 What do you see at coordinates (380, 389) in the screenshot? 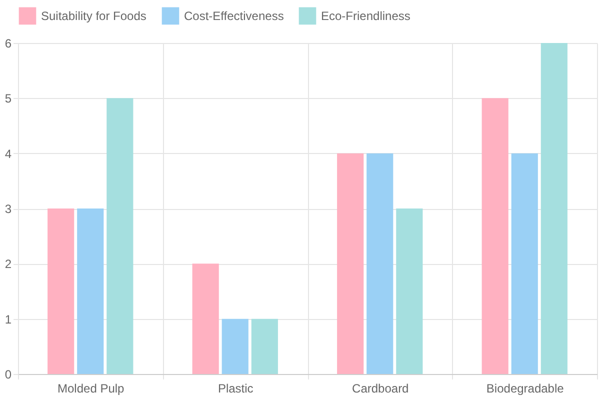
I see `x-tick-label: Cardboard` at bounding box center [380, 389].